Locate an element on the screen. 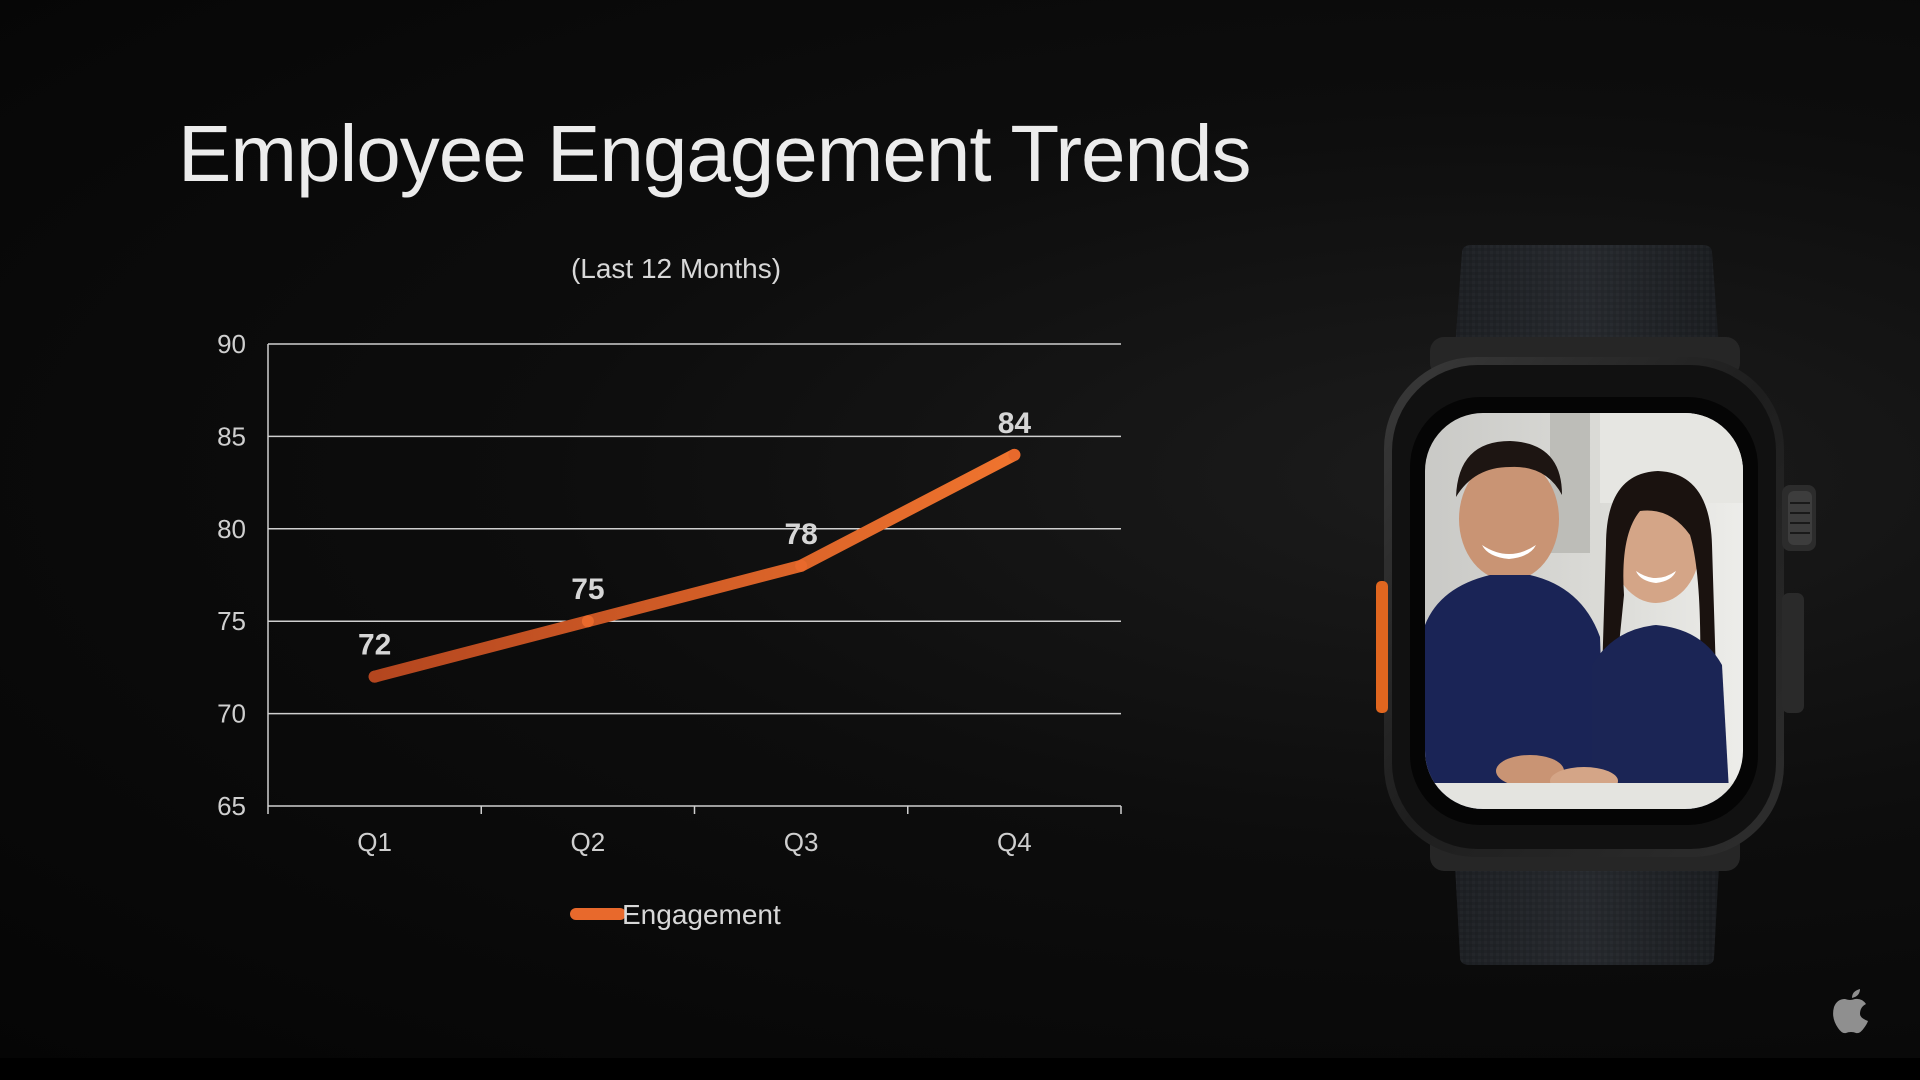 The image size is (1920, 1080). data-label: 72 is located at coordinates (374, 645).